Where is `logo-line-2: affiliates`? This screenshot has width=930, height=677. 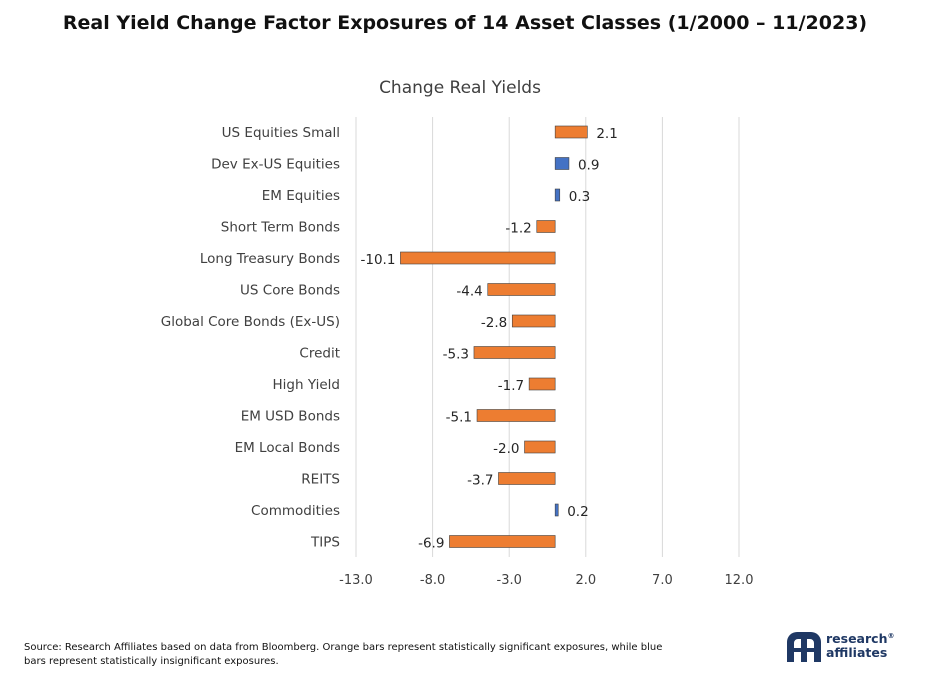 logo-line-2: affiliates is located at coordinates (857, 653).